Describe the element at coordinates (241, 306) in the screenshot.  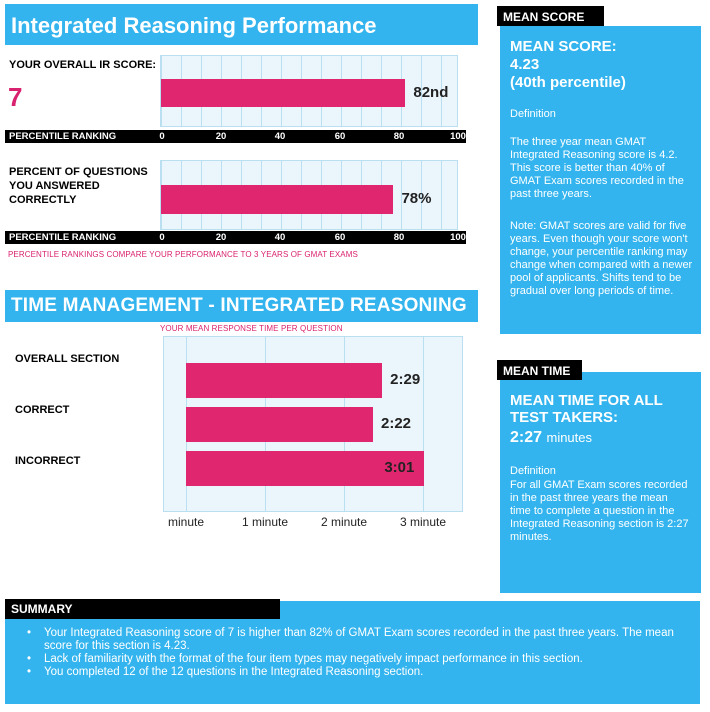
I see `time-management-title: TIME MANAGEMENT - INTEGRATED REASONING` at that location.